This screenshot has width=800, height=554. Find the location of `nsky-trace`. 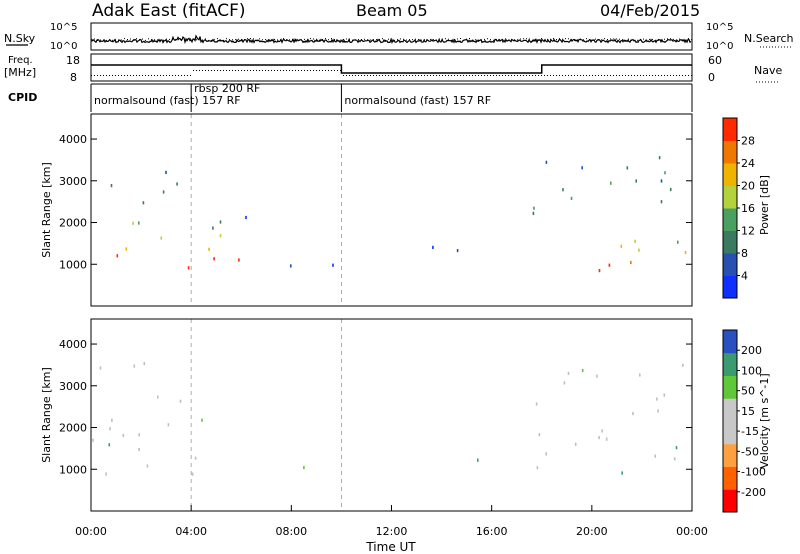

nsky-trace is located at coordinates (391, 39).